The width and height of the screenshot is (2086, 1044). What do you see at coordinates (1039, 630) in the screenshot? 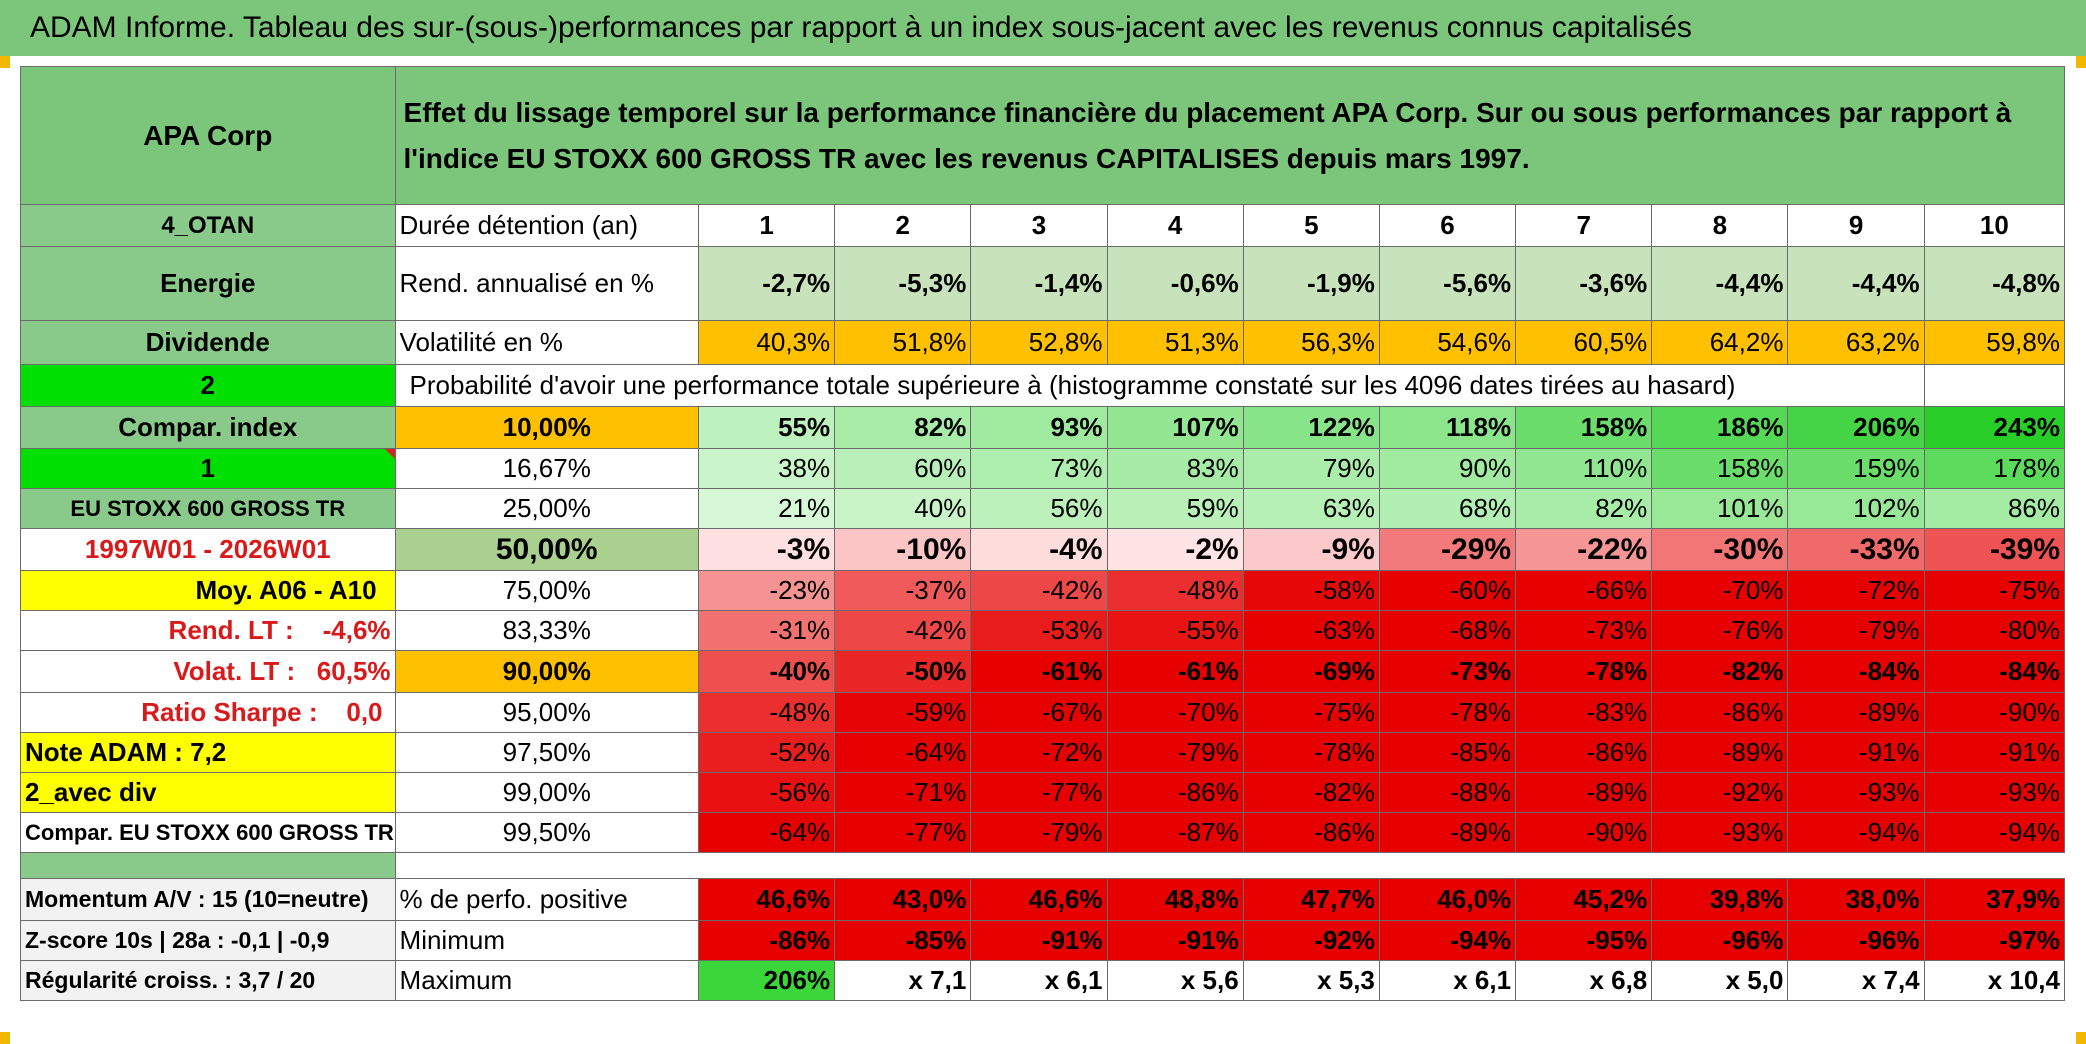
I see `quantile-value: -53%` at bounding box center [1039, 630].